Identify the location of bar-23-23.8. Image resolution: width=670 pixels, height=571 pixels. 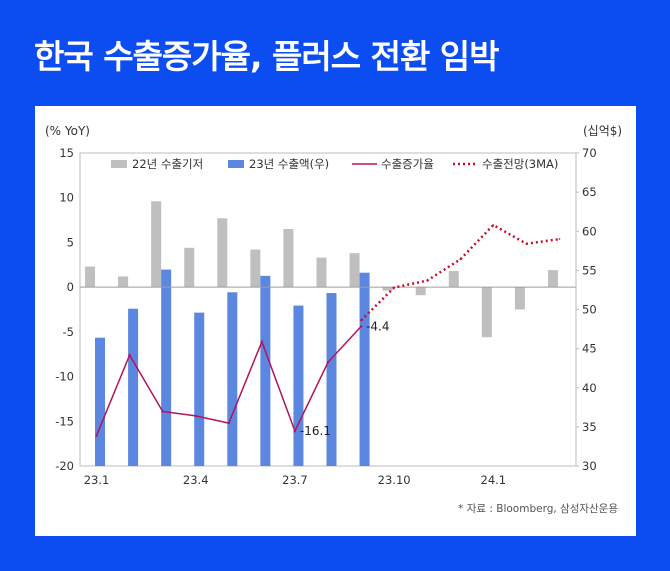
(331, 379).